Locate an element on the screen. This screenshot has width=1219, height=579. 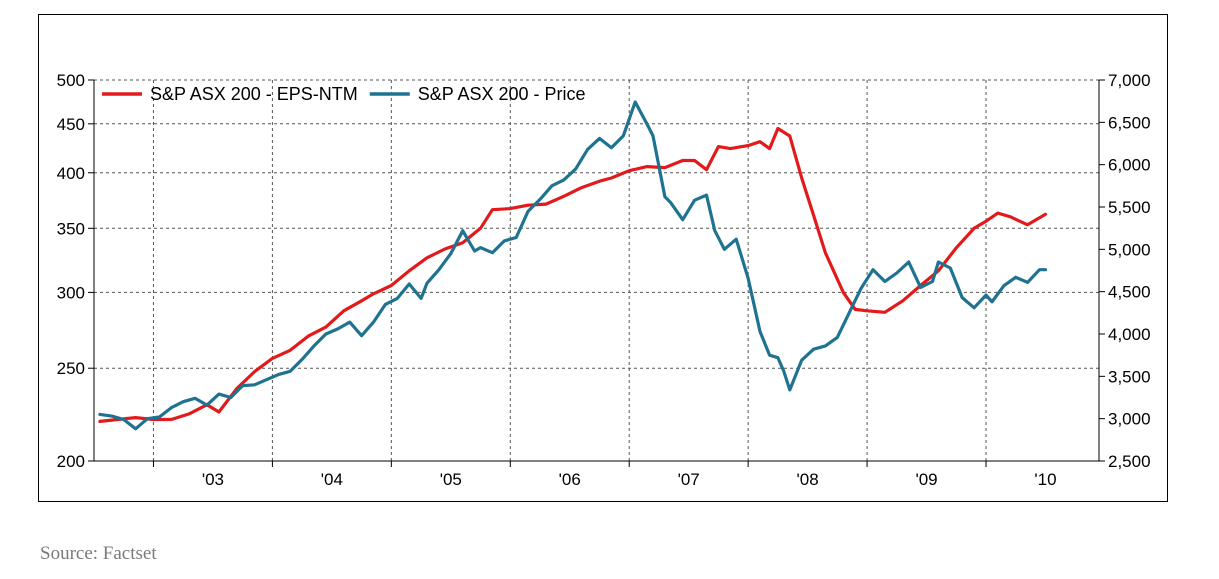
right-tick-label: 6,000 is located at coordinates (1129, 165).